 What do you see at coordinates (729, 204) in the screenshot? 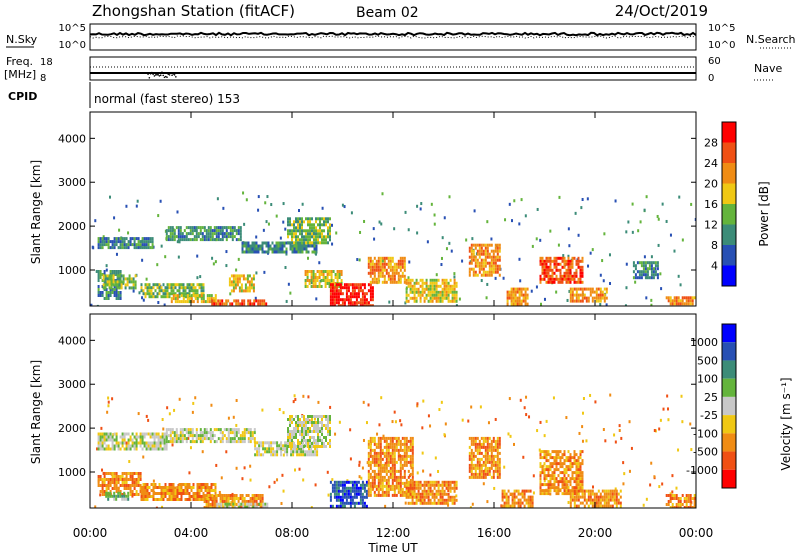
I see `colorbar-frame` at bounding box center [729, 204].